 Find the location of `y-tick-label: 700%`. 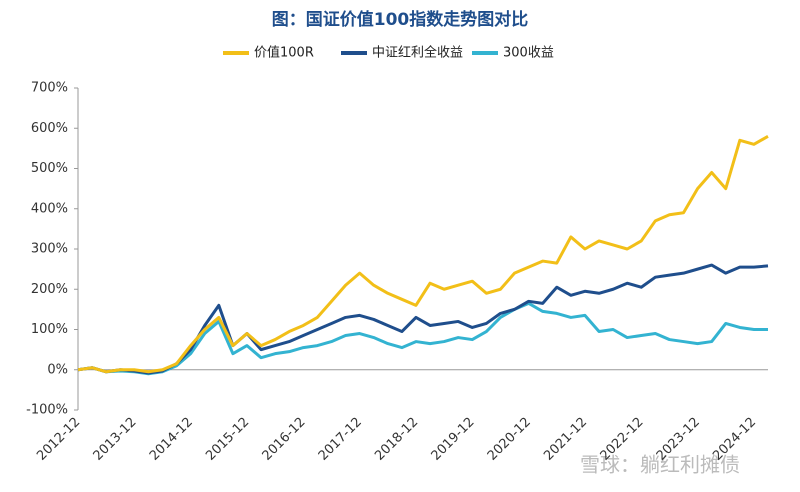

y-tick-label: 700% is located at coordinates (49, 88).